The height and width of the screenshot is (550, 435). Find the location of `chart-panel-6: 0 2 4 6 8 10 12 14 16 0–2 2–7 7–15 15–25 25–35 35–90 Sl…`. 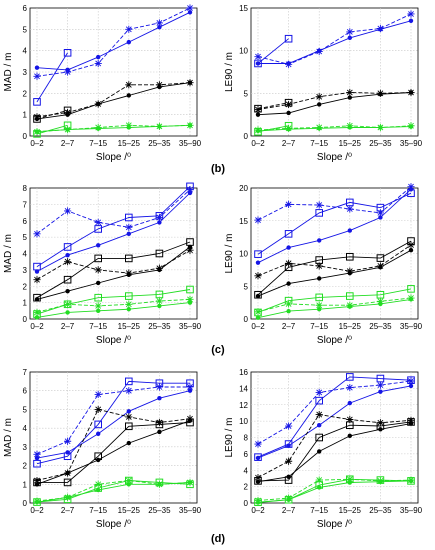

chart-panel-6: 0 2 4 6 8 10 12 14 16 0–2 2–7 7–15 15–25 25–35 35–90 Sl… is located at coordinates (323, 449).